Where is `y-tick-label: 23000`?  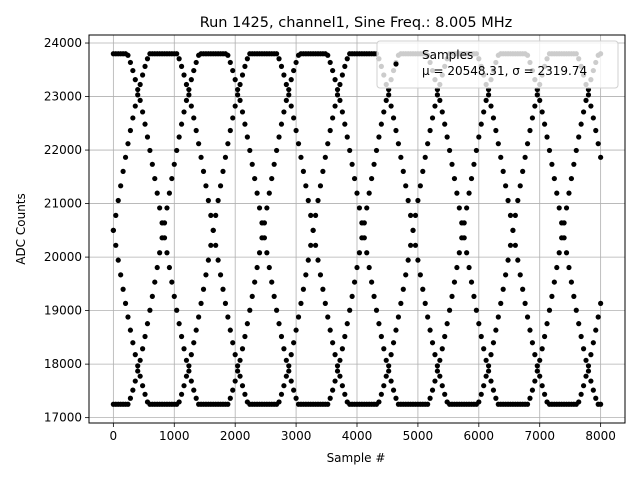
y-tick-label: 23000 is located at coordinates (63, 97).